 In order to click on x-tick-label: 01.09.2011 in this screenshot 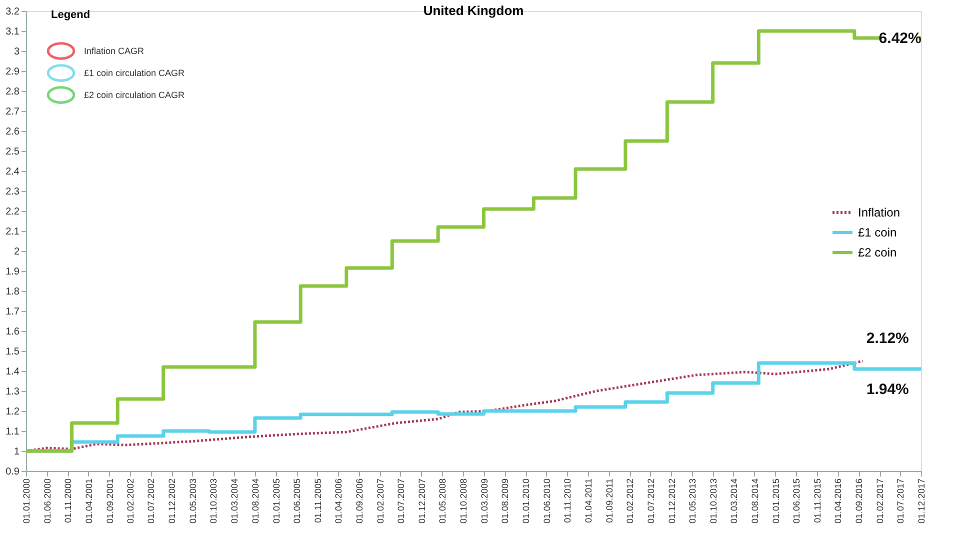, I will do `click(609, 500)`.